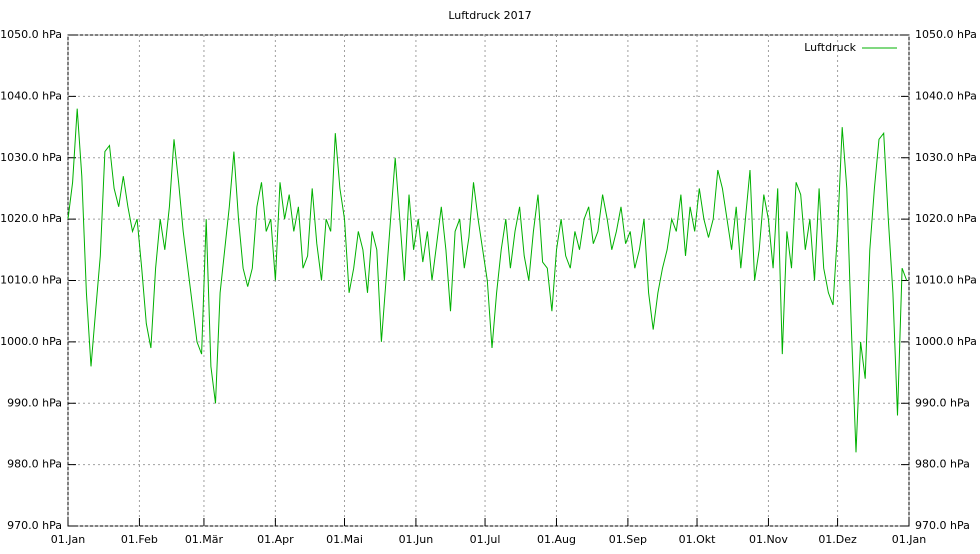 The width and height of the screenshot is (980, 554). What do you see at coordinates (946, 34) in the screenshot?
I see `y2-tick-label: 1050.0 hPa` at bounding box center [946, 34].